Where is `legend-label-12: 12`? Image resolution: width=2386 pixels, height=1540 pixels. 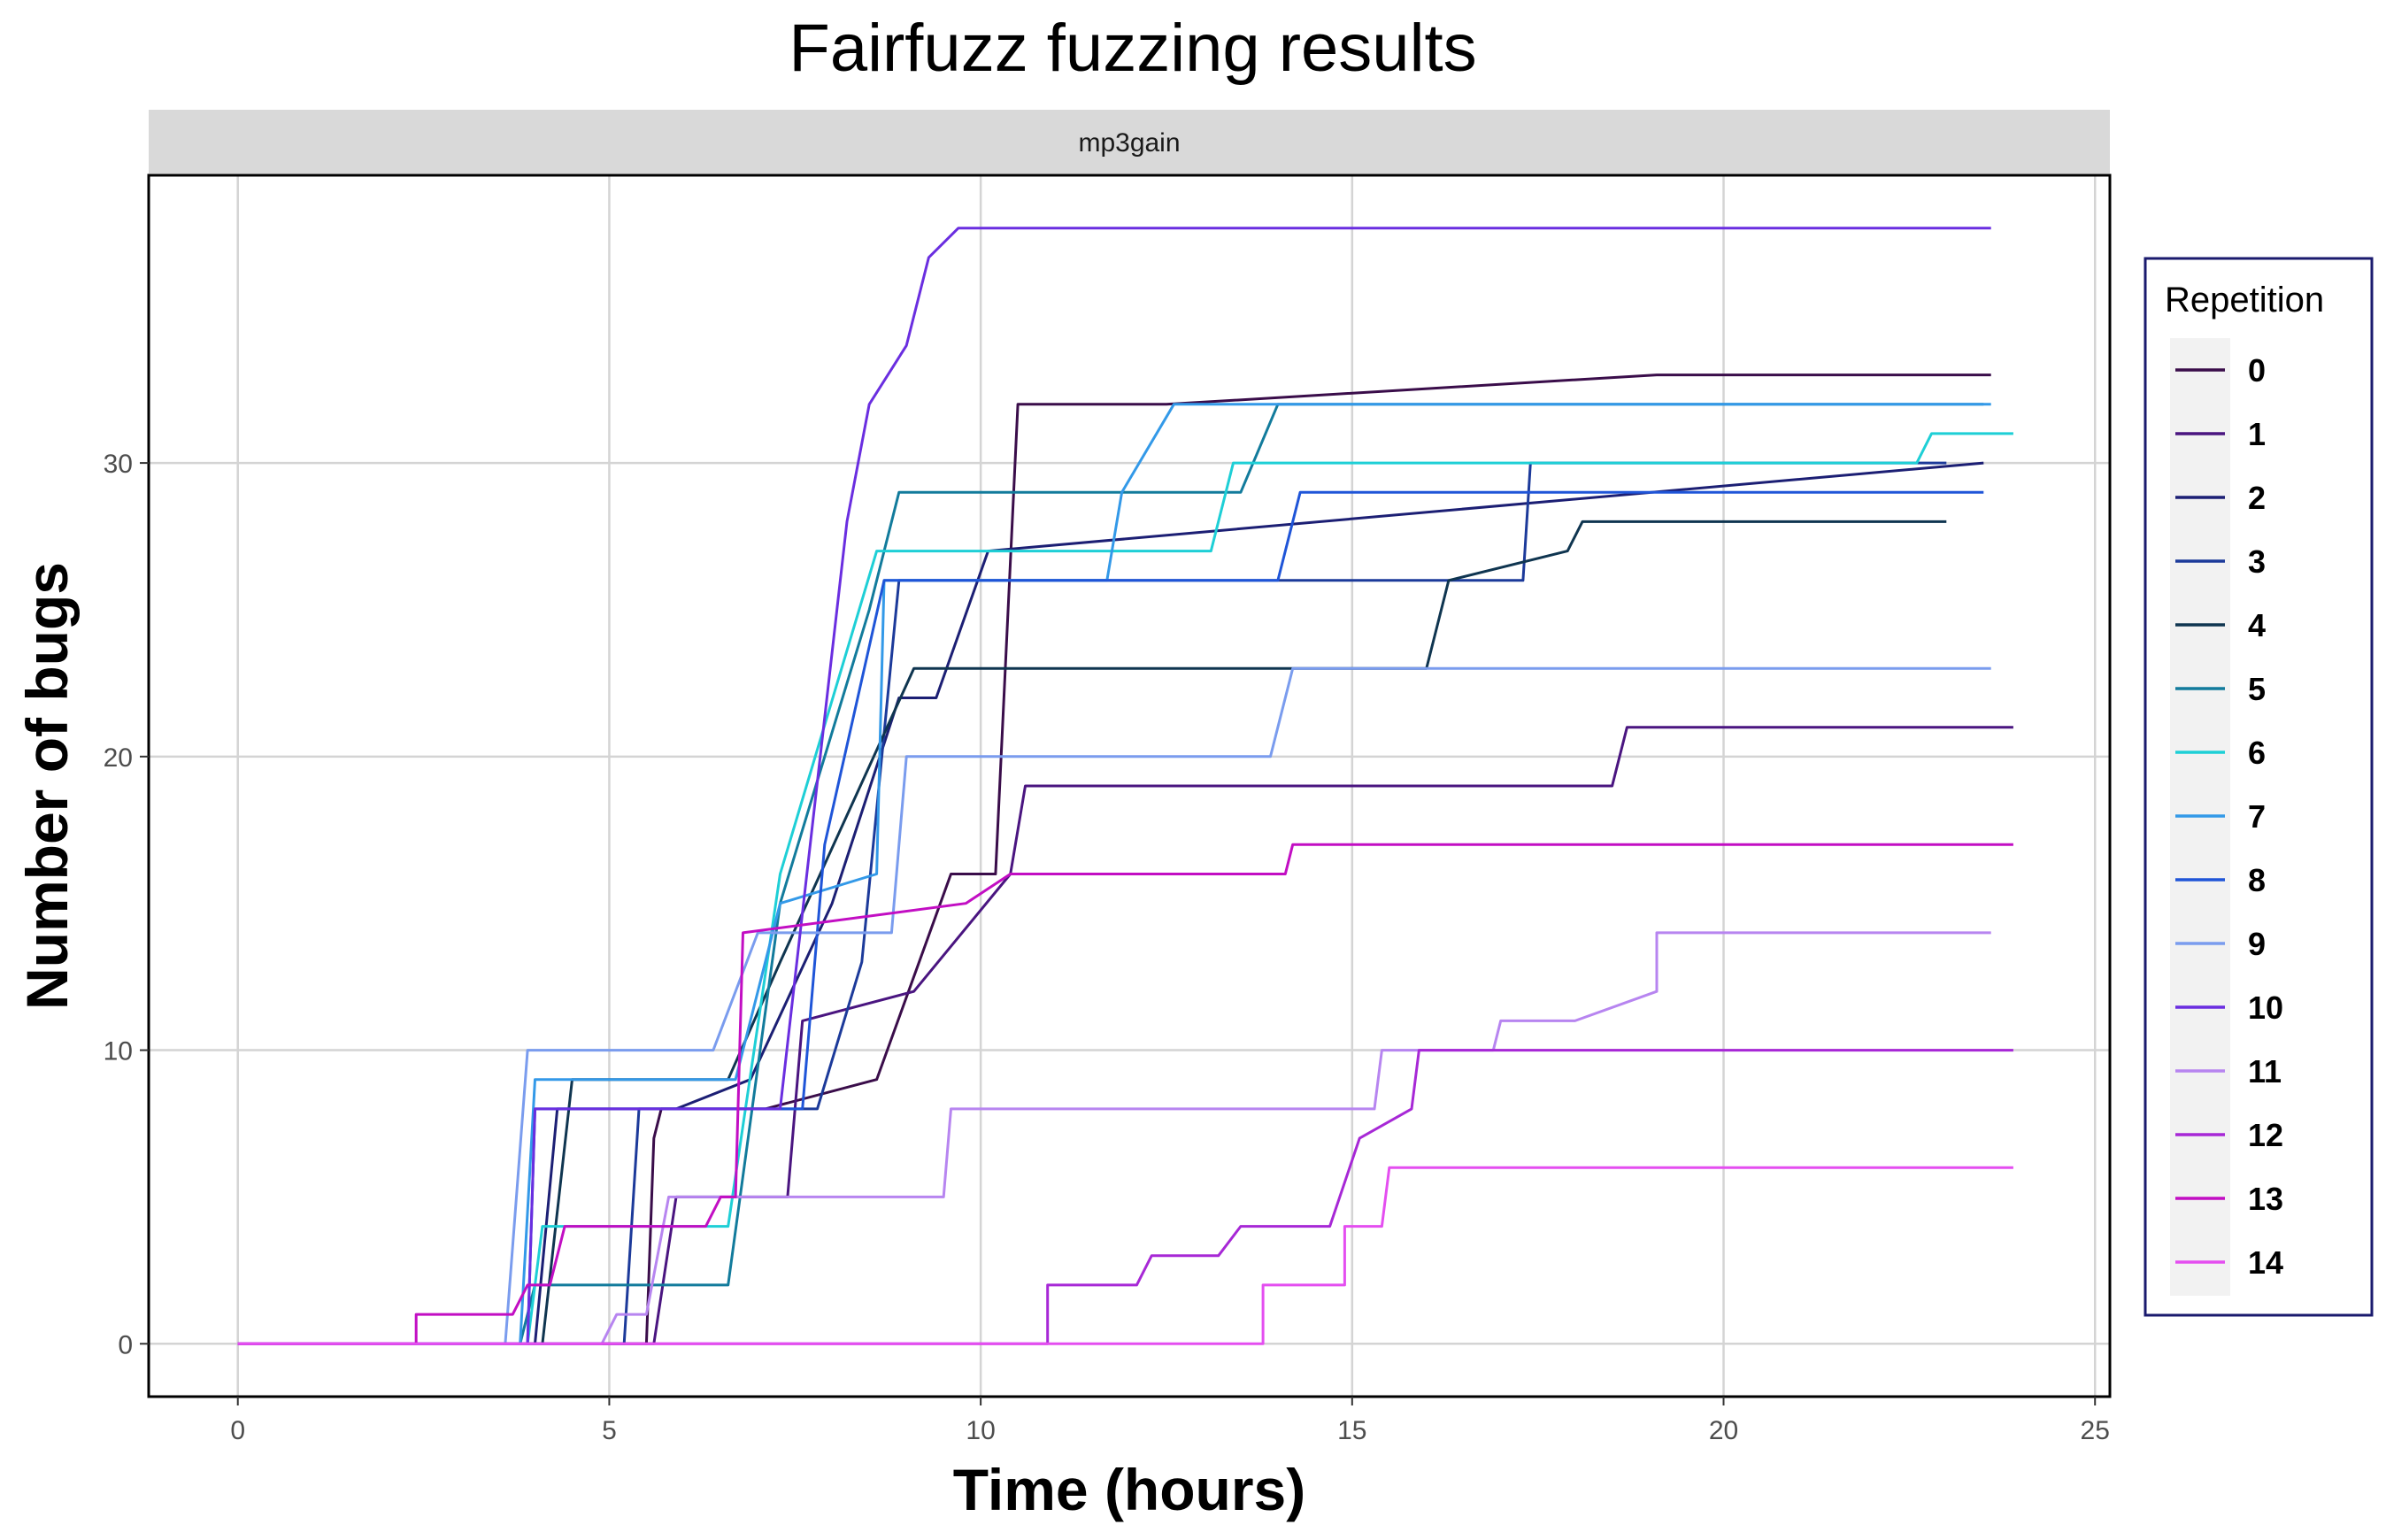
legend-label-12: 12 is located at coordinates (2265, 1135).